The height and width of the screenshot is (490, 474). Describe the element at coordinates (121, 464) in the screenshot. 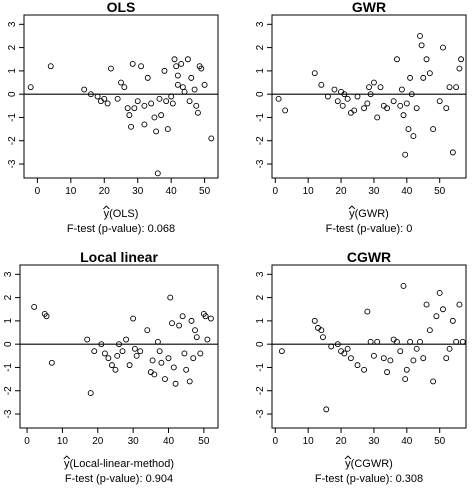

I see `x-axis-label-rest: (Local-linear-method)` at that location.